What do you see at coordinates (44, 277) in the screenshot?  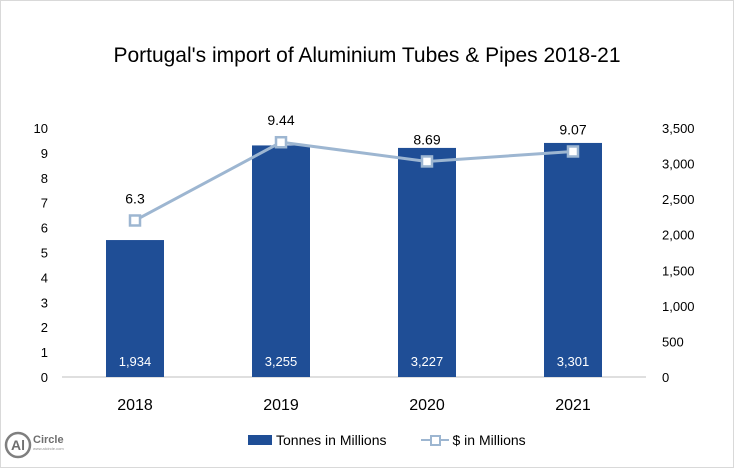 I see `y-left-tick-label: 4` at bounding box center [44, 277].